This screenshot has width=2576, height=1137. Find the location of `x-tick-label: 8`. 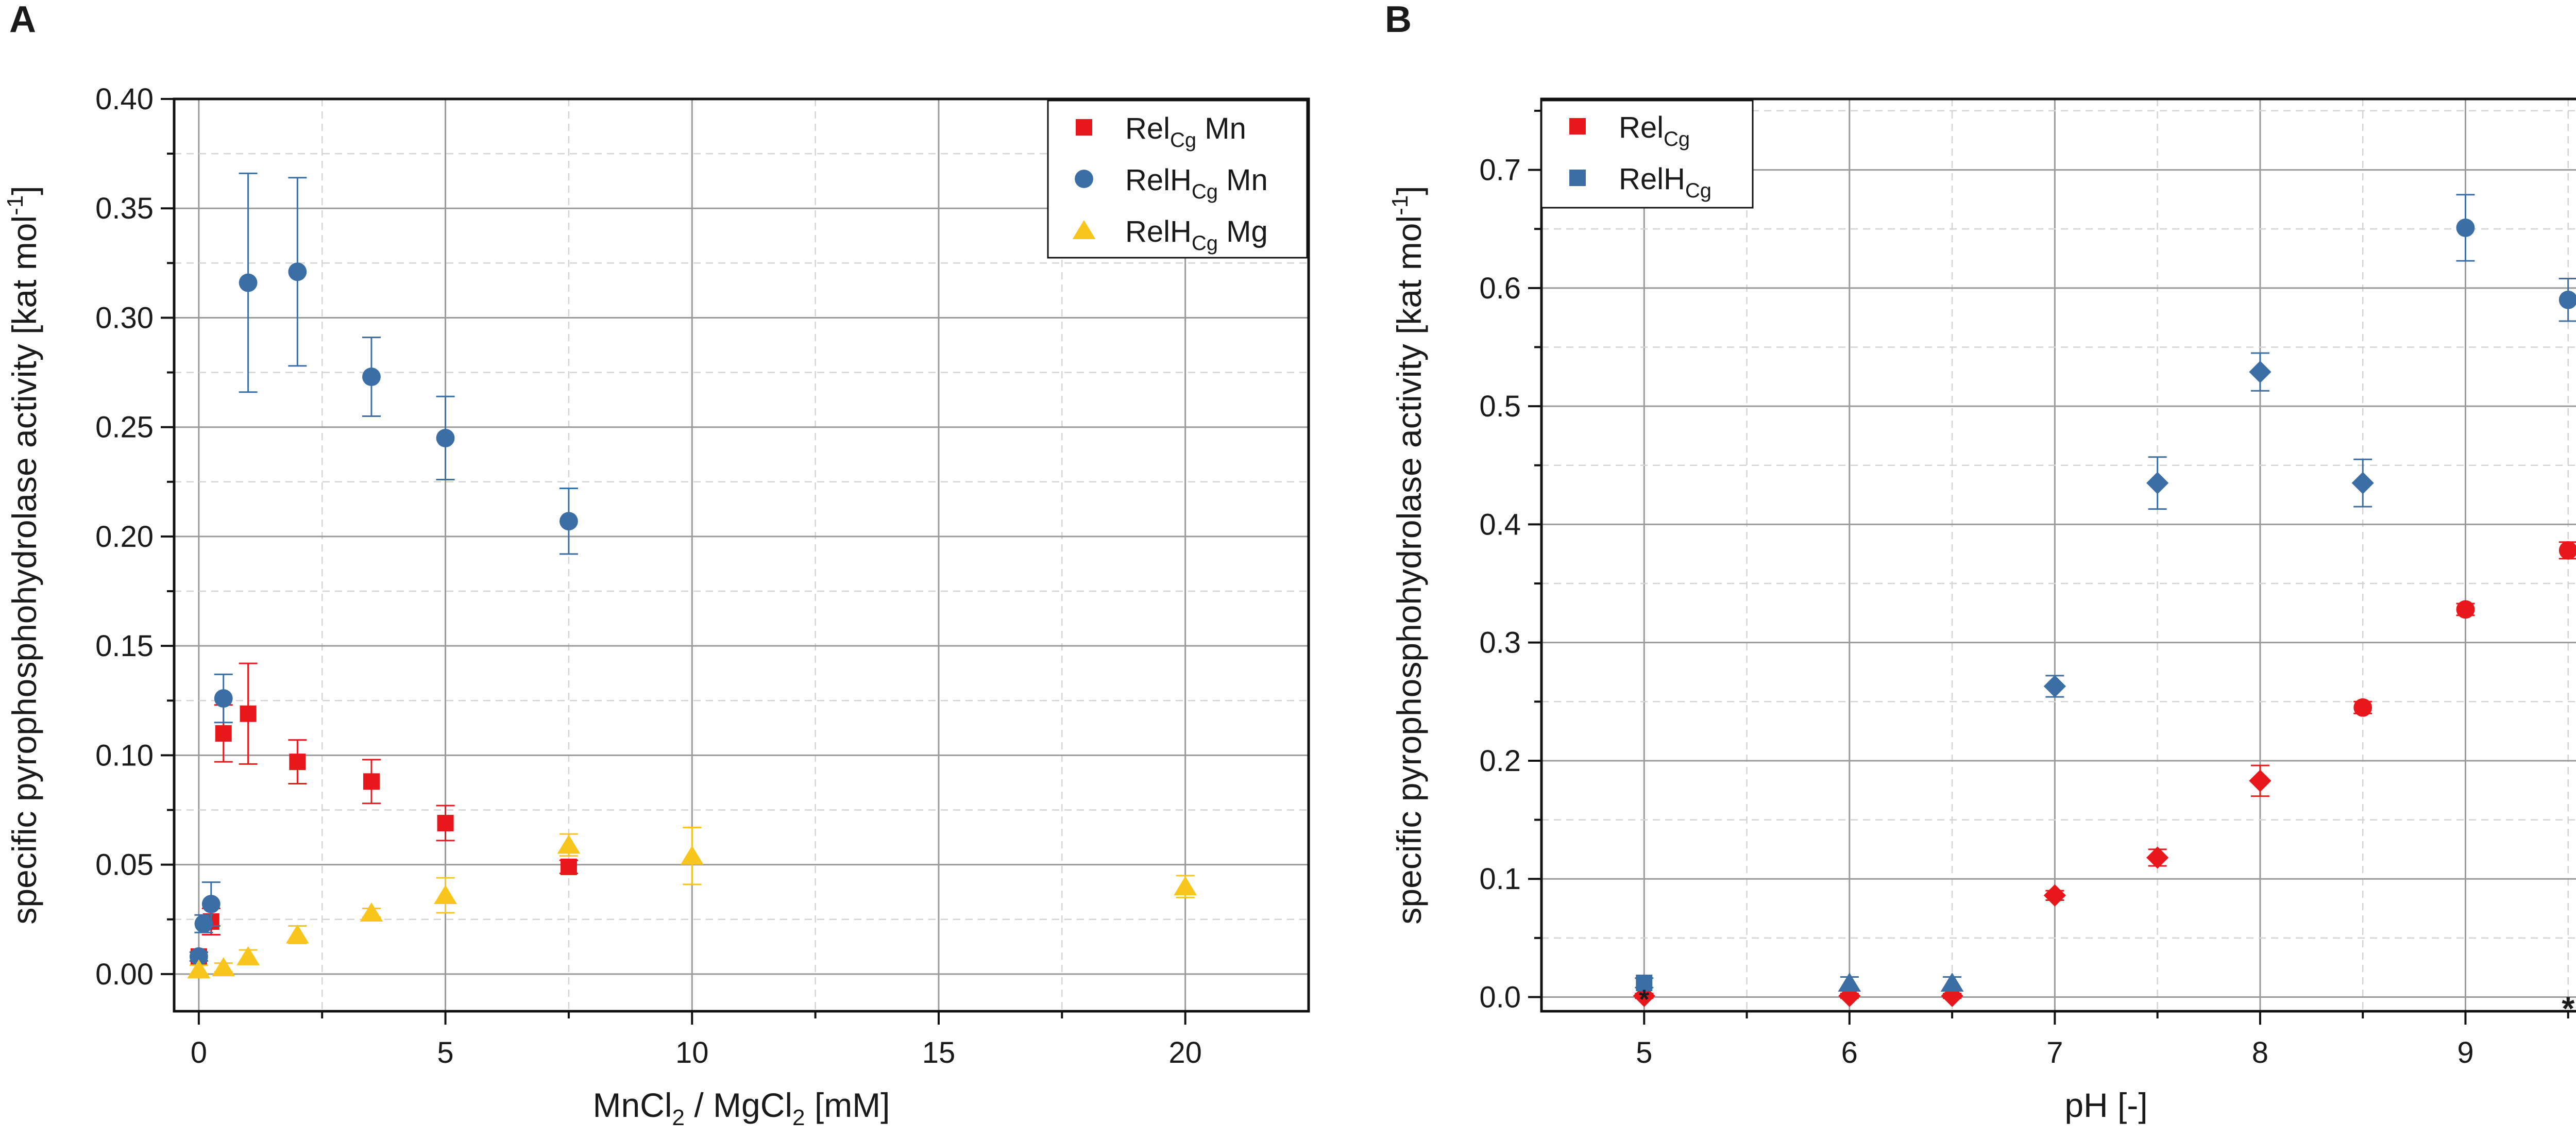

x-tick-label: 8 is located at coordinates (2260, 1052).